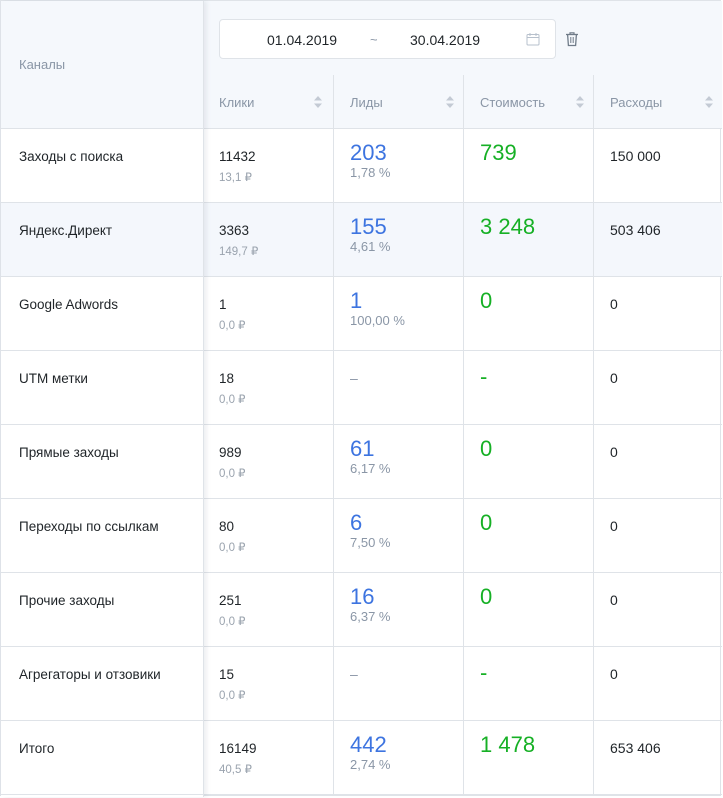  What do you see at coordinates (657, 757) in the screenshot?
I see `spend-cell: 653 406` at bounding box center [657, 757].